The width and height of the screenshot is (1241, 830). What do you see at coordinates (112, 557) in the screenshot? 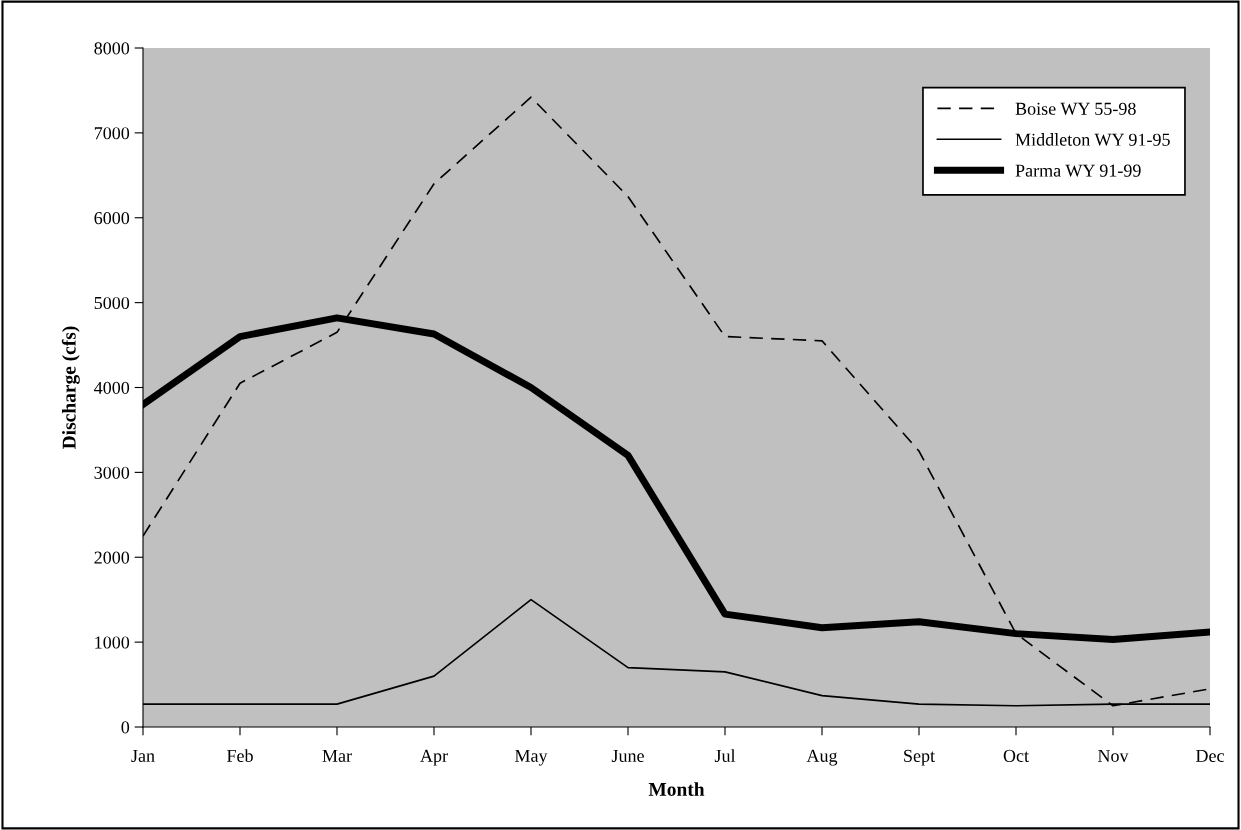
I see `y-tick-label: 2000` at bounding box center [112, 557].